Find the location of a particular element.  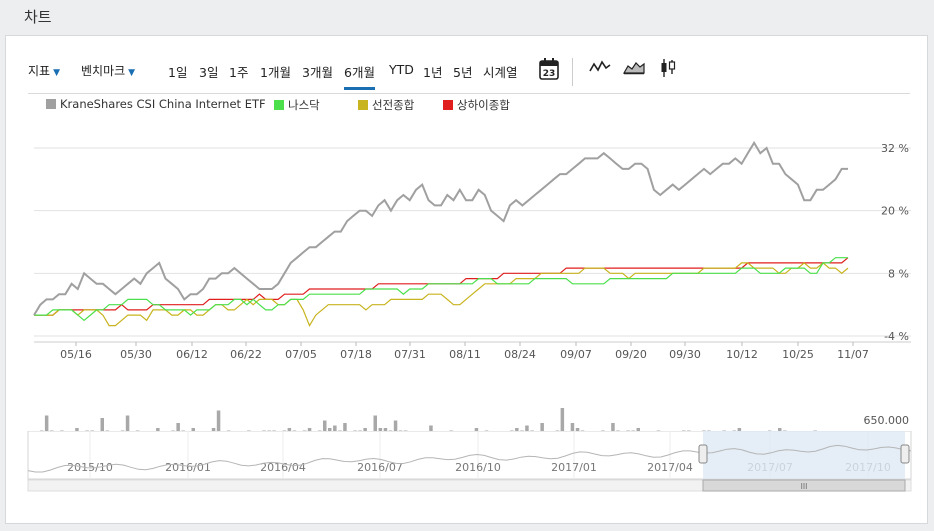

legend-item-nasdaq: 나스닥 is located at coordinates (297, 105).